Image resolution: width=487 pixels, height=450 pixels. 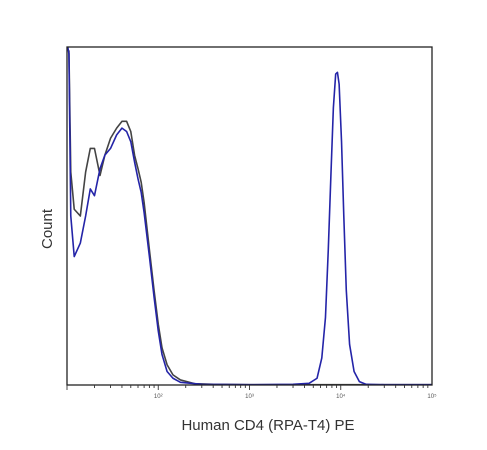 What do you see at coordinates (47, 228) in the screenshot?
I see `y-axis-label: Count` at bounding box center [47, 228].